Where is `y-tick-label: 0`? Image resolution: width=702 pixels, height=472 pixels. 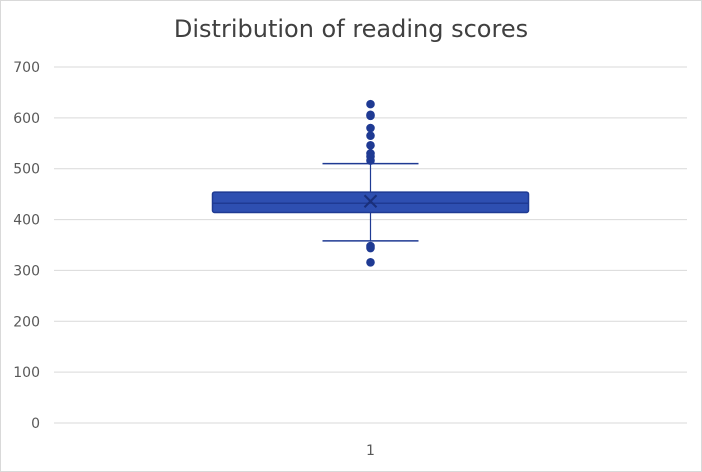 y-tick-label: 0 is located at coordinates (35, 424).